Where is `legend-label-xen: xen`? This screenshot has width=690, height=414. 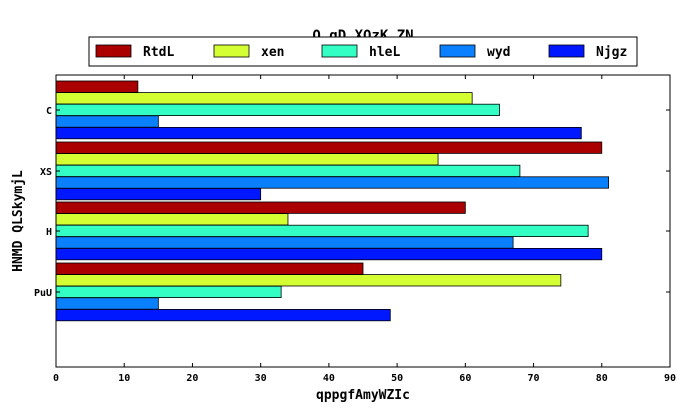
legend-label-xen: xen is located at coordinates (272, 52).